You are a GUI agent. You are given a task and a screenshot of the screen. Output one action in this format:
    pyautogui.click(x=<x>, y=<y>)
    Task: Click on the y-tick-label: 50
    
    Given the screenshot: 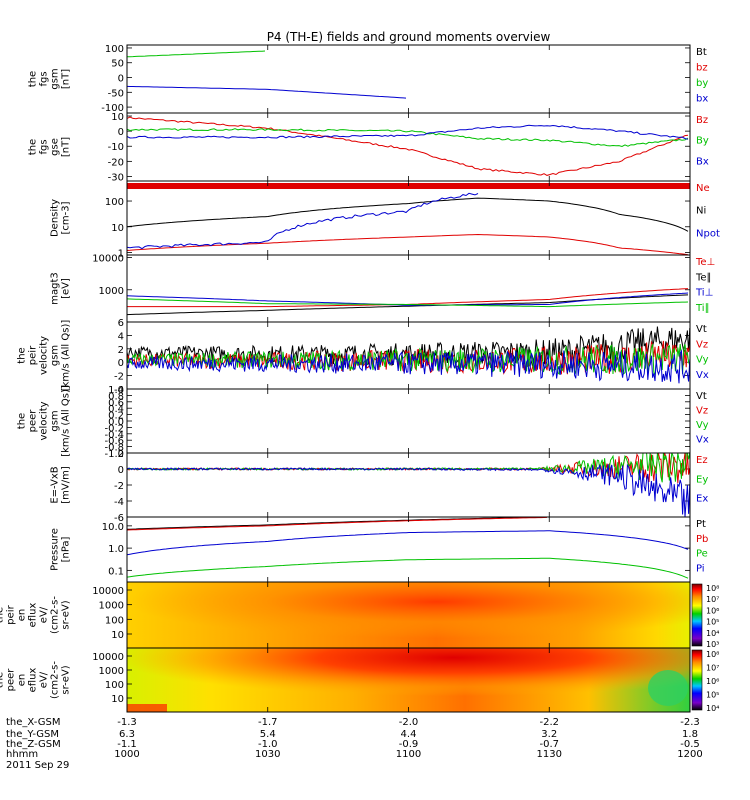 What is the action you would take?
    pyautogui.click(x=117, y=64)
    